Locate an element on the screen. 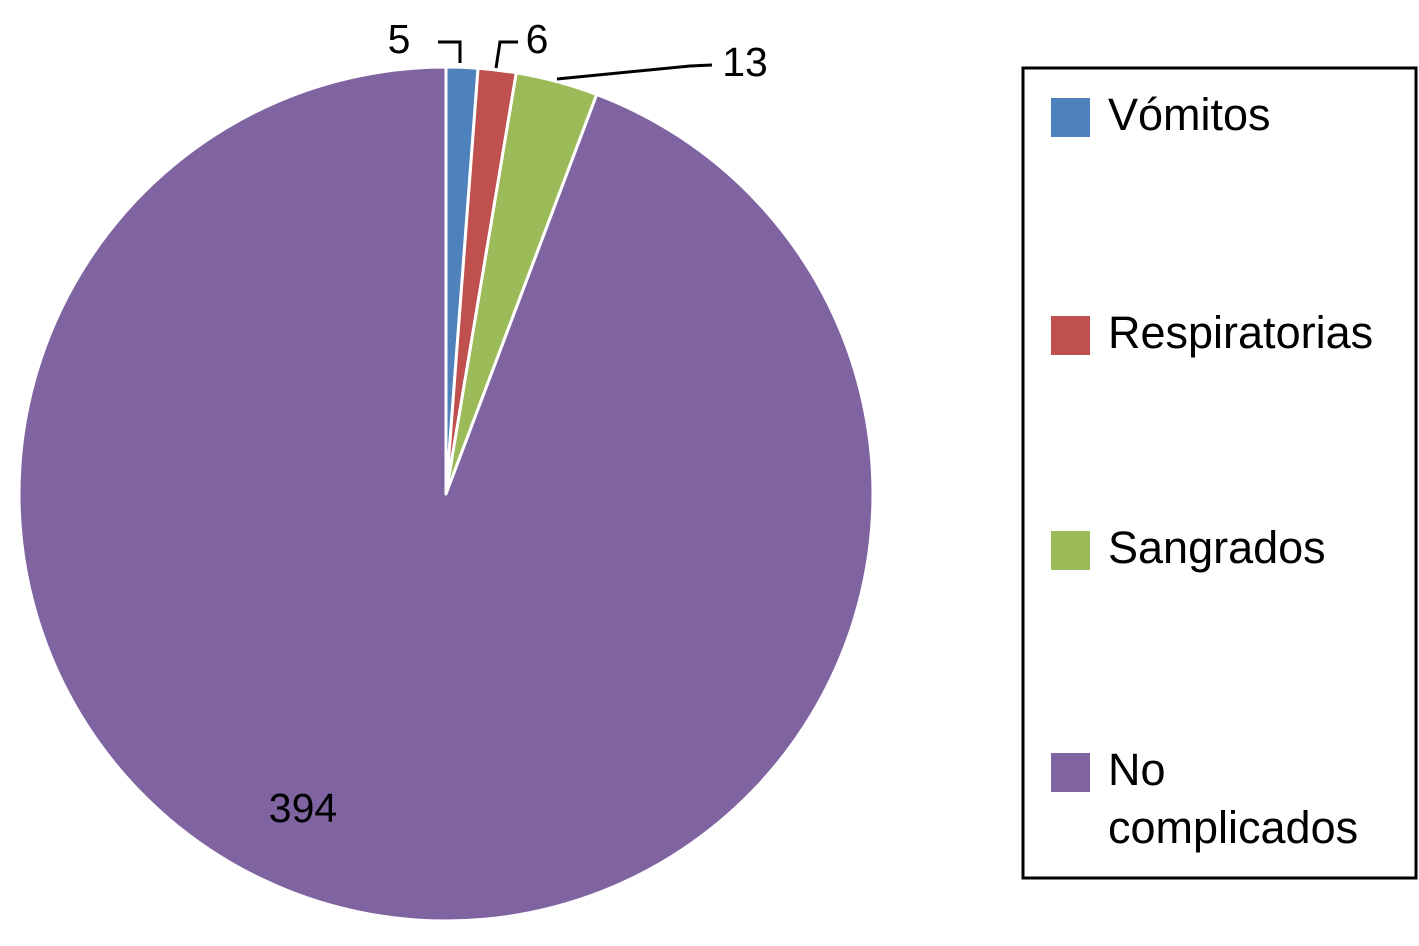 This screenshot has width=1419, height=946. data-label-no-complicados: 394 is located at coordinates (303, 808).